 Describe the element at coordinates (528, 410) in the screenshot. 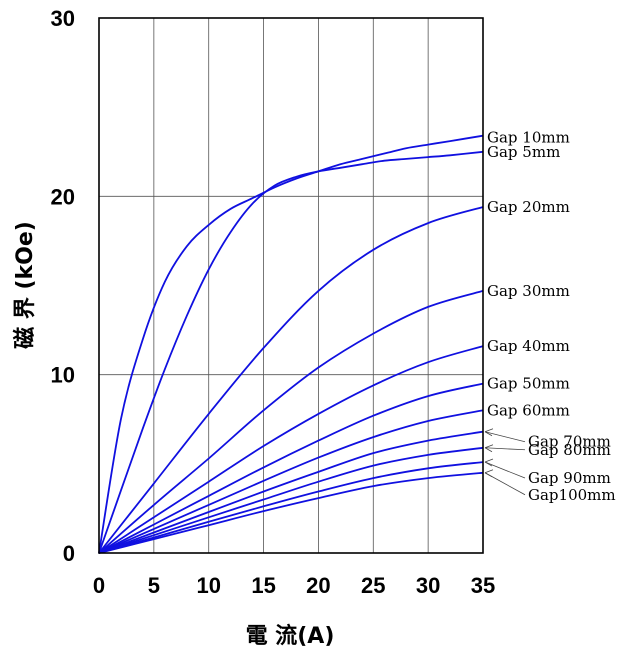

I see `series-label-6: Gap 60mm` at that location.